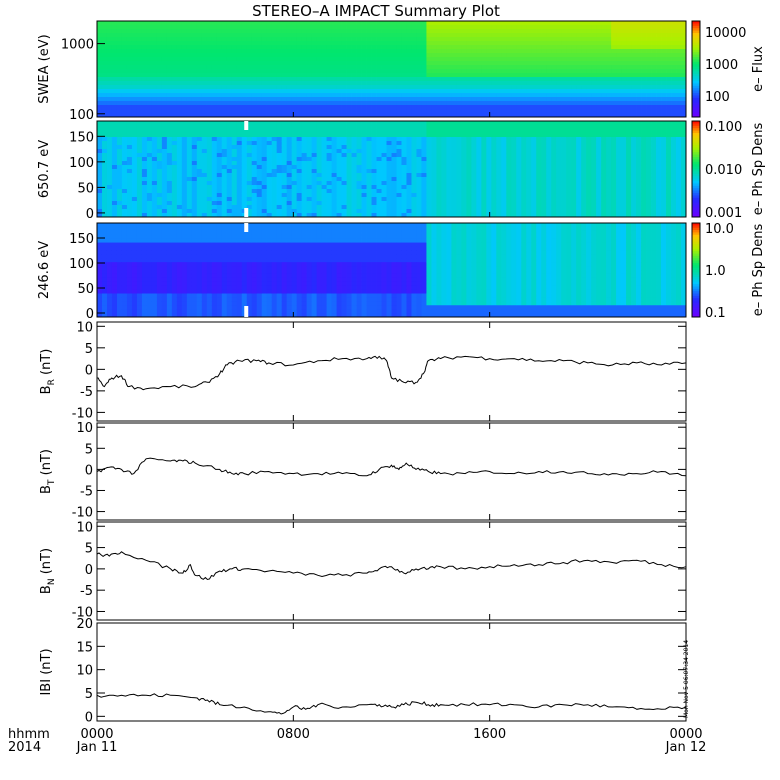 This screenshot has height=780, width=780. I want to click on colorbar-tick-label: 0.001, so click(723, 213).